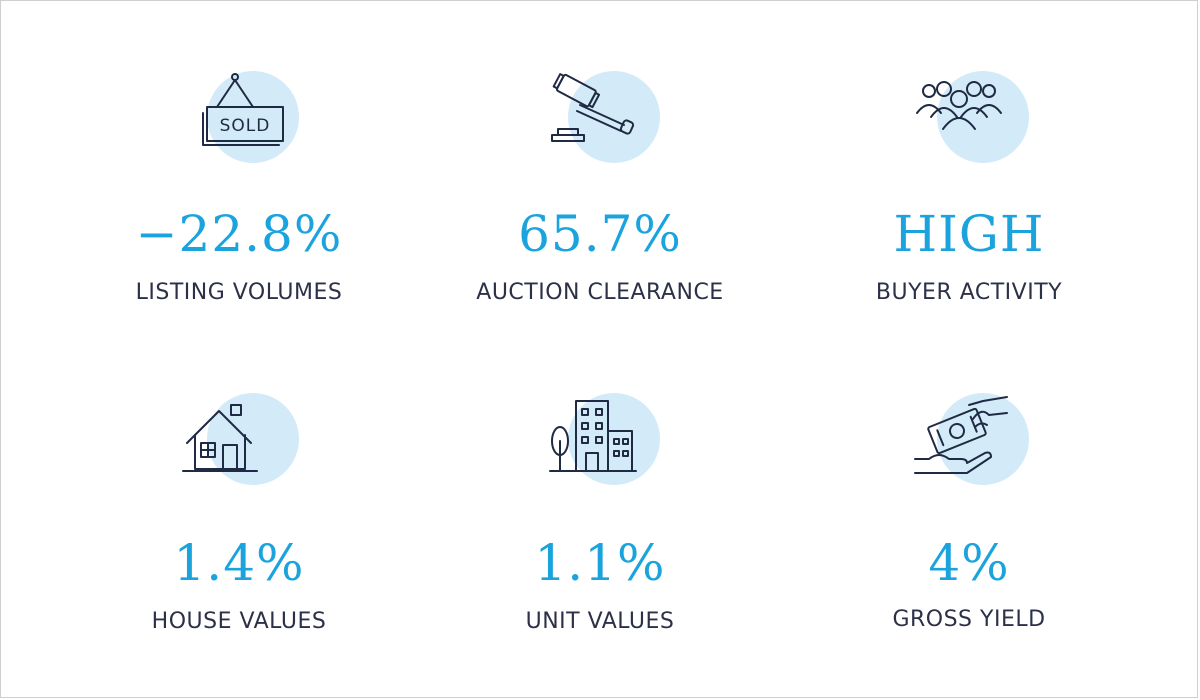 The width and height of the screenshot is (1200, 700). Describe the element at coordinates (239, 292) in the screenshot. I see `stat-label: LISTING VOLUMES` at that location.